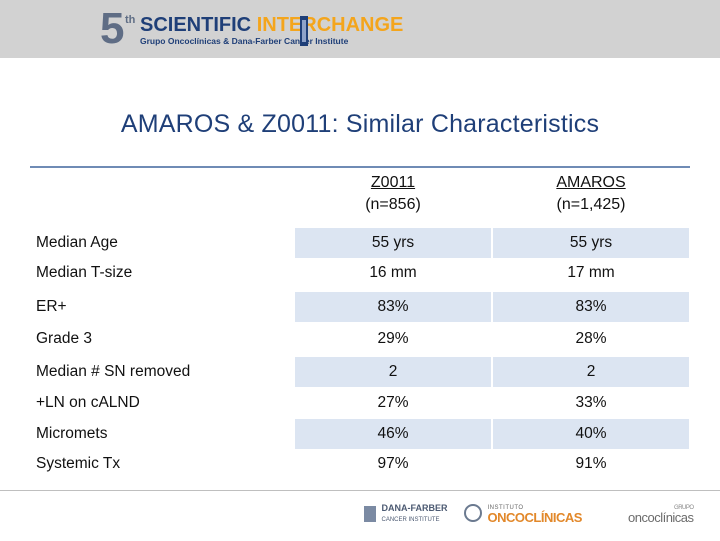 This screenshot has width=720, height=541. What do you see at coordinates (370, 514) in the screenshot?
I see `dana-farber-mark-icon` at bounding box center [370, 514].